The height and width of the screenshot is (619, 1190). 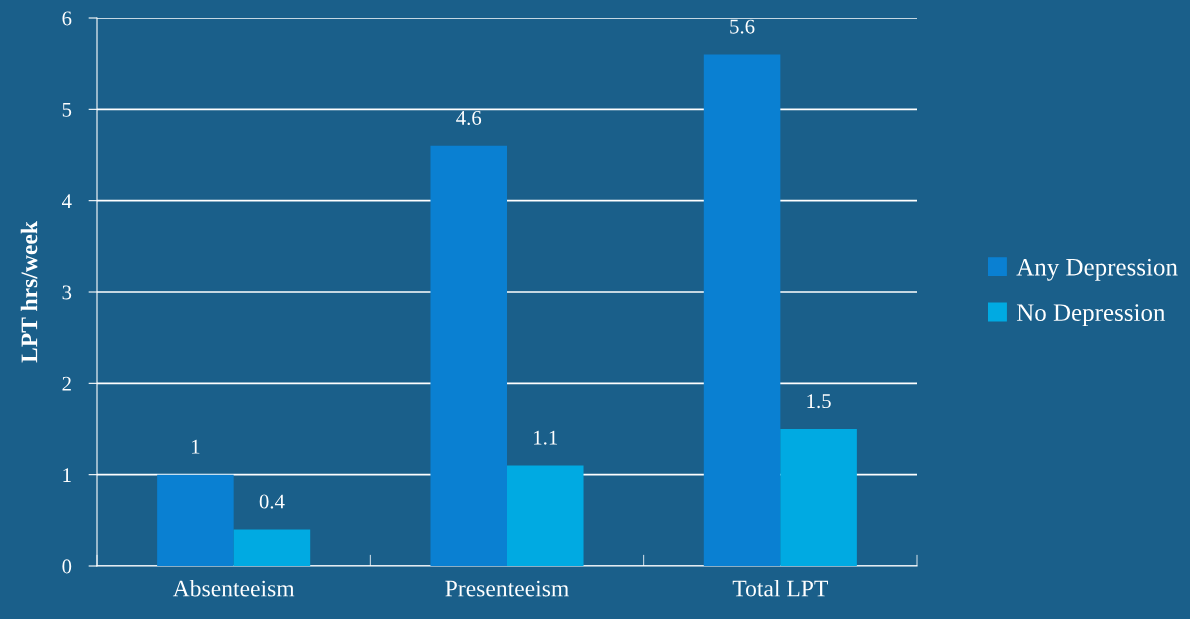 What do you see at coordinates (233, 588) in the screenshot?
I see `x-tick-label: Absenteeism` at bounding box center [233, 588].